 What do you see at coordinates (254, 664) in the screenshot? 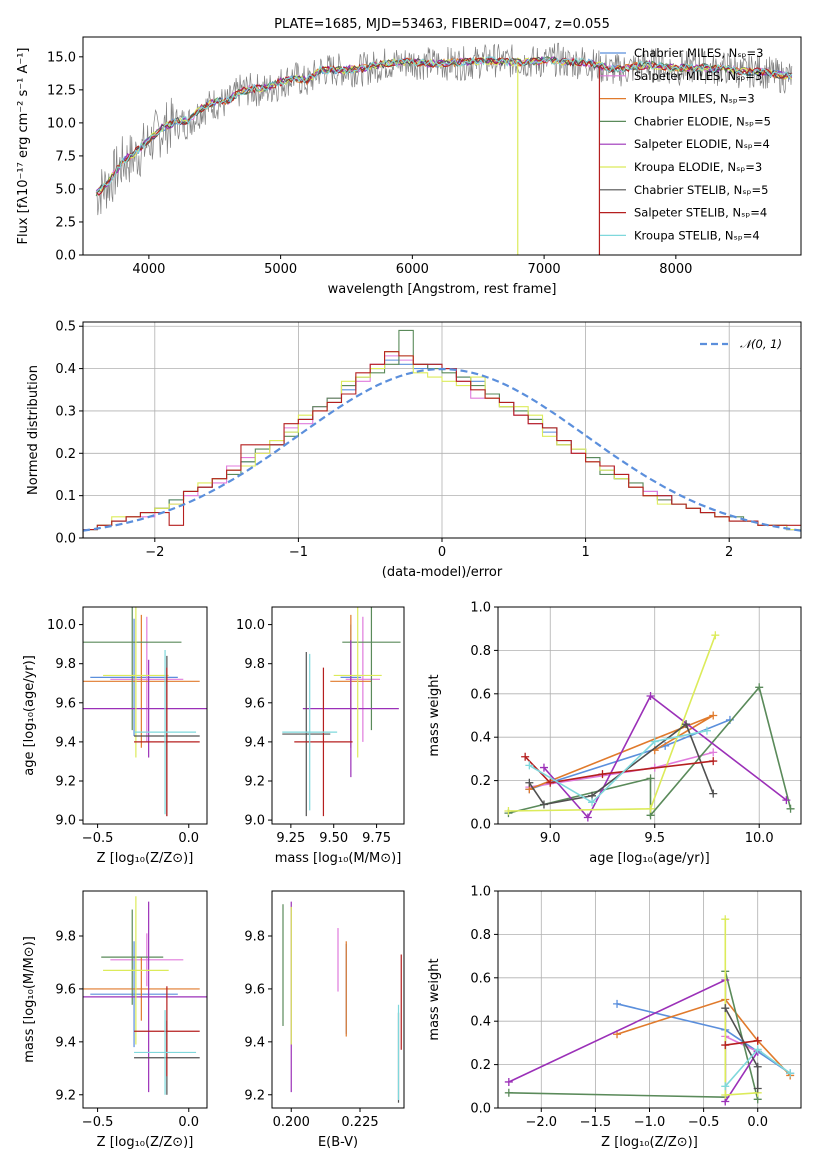
I see `age-mass-ytick-label: 9.8` at bounding box center [254, 664].